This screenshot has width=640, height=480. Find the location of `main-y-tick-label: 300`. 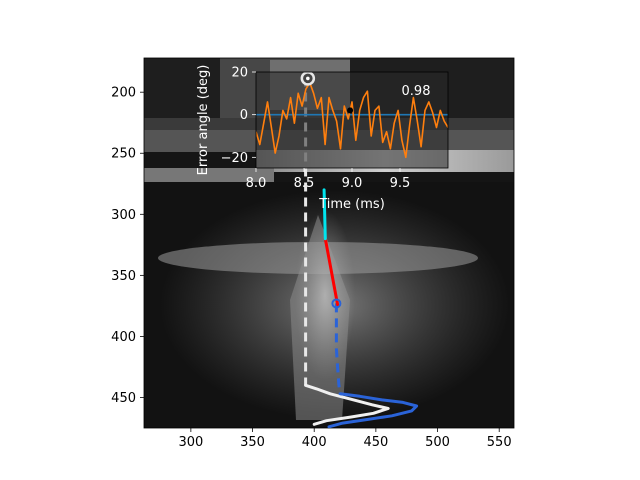

main-y-tick-label: 300 is located at coordinates (123, 215).